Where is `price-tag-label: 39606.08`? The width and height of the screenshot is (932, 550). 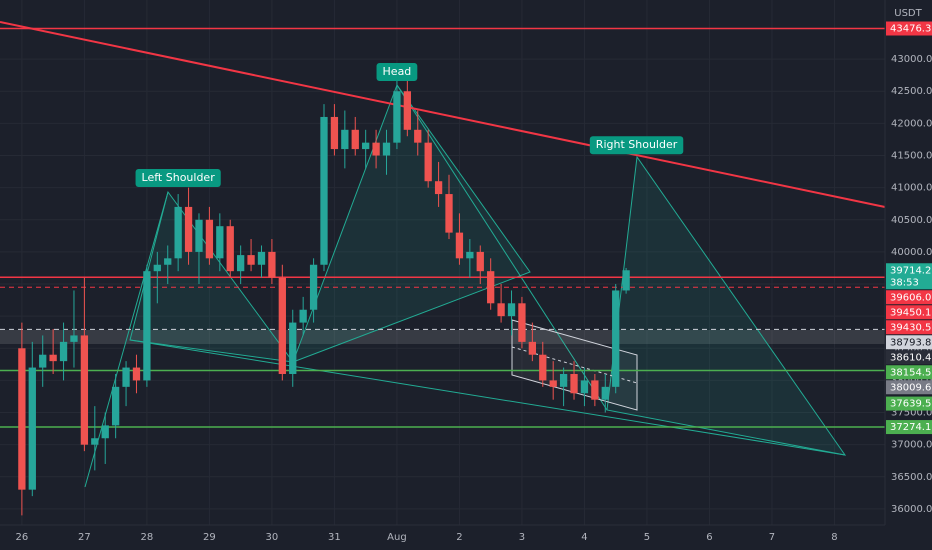 price-tag-label: 39606.08 is located at coordinates (911, 297).